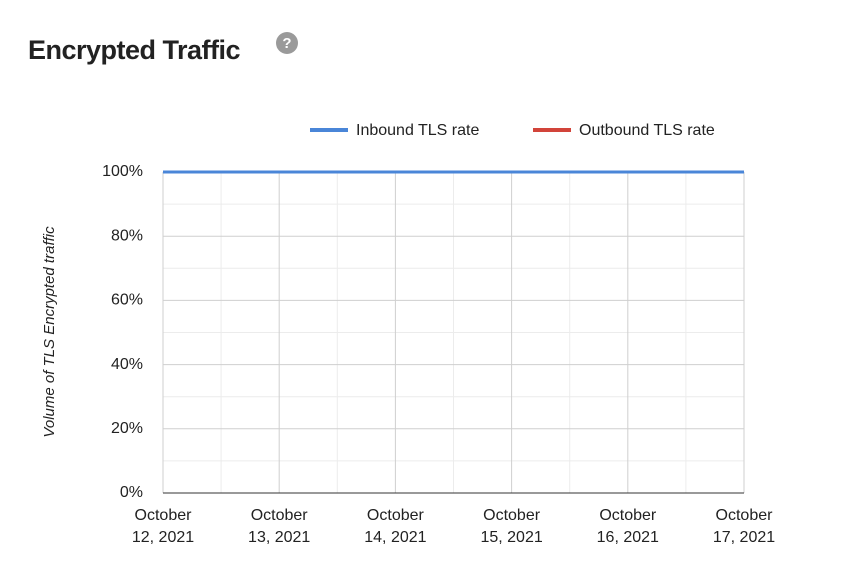  I want to click on y-tick-label: 80%, so click(127, 235).